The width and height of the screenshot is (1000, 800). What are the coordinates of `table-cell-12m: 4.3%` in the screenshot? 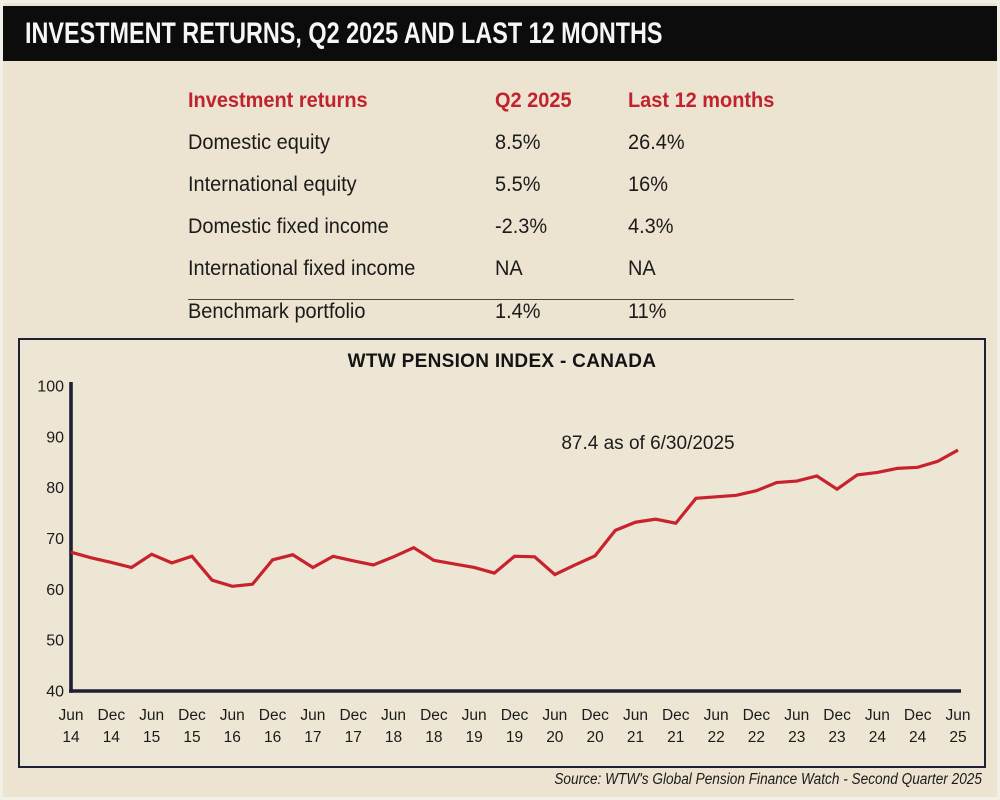 It's located at (651, 226).